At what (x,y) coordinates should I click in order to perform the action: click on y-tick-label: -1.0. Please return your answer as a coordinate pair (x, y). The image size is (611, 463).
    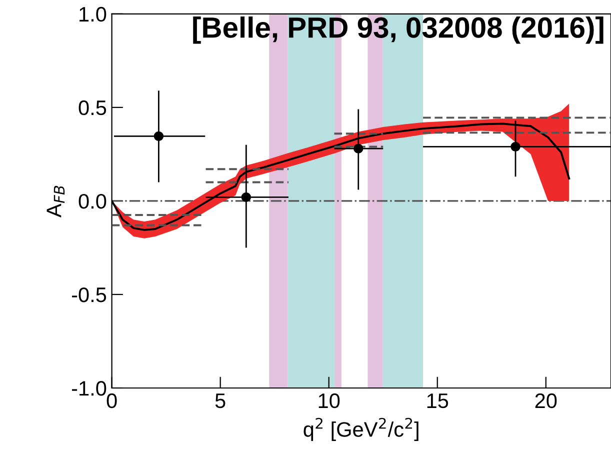
    Looking at the image, I should click on (89, 388).